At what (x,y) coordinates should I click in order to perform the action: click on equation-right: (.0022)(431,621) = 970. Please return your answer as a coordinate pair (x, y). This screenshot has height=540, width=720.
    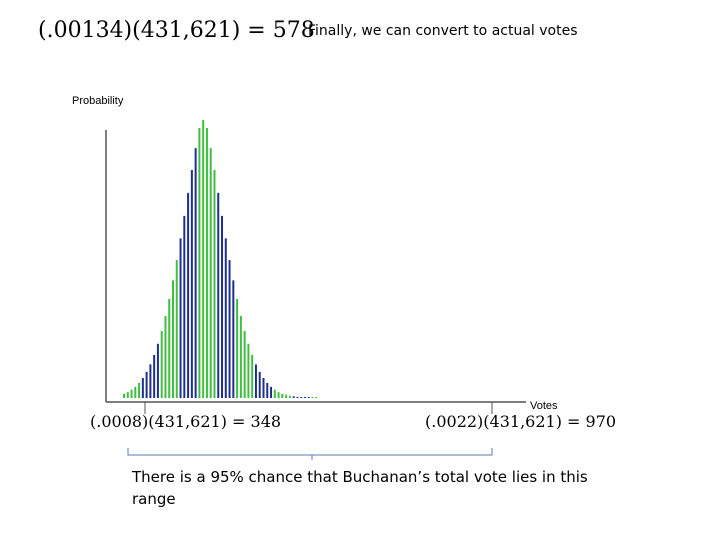
    Looking at the image, I should click on (521, 421).